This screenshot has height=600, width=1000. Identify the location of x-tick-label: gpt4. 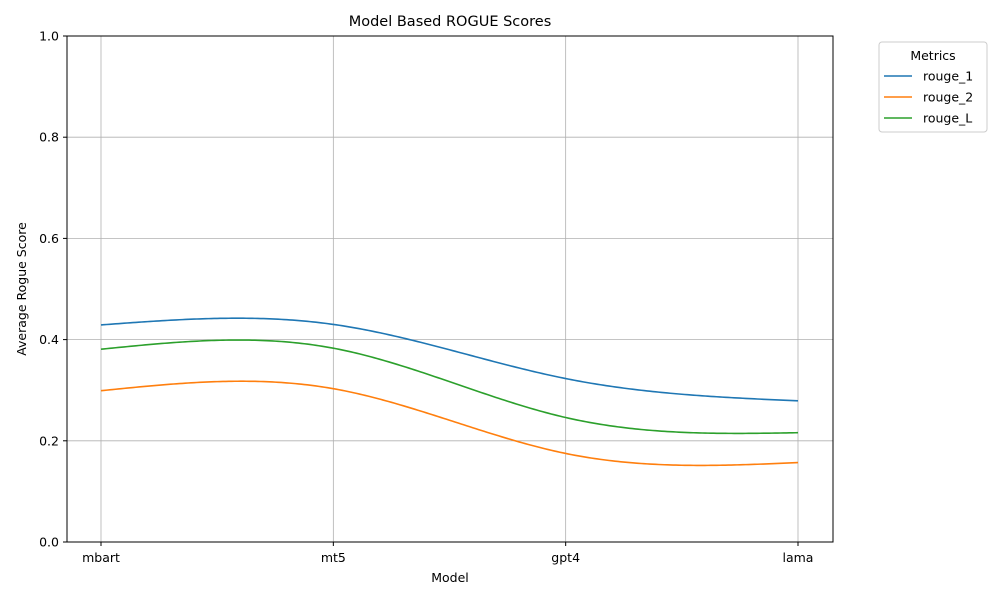
(565, 557).